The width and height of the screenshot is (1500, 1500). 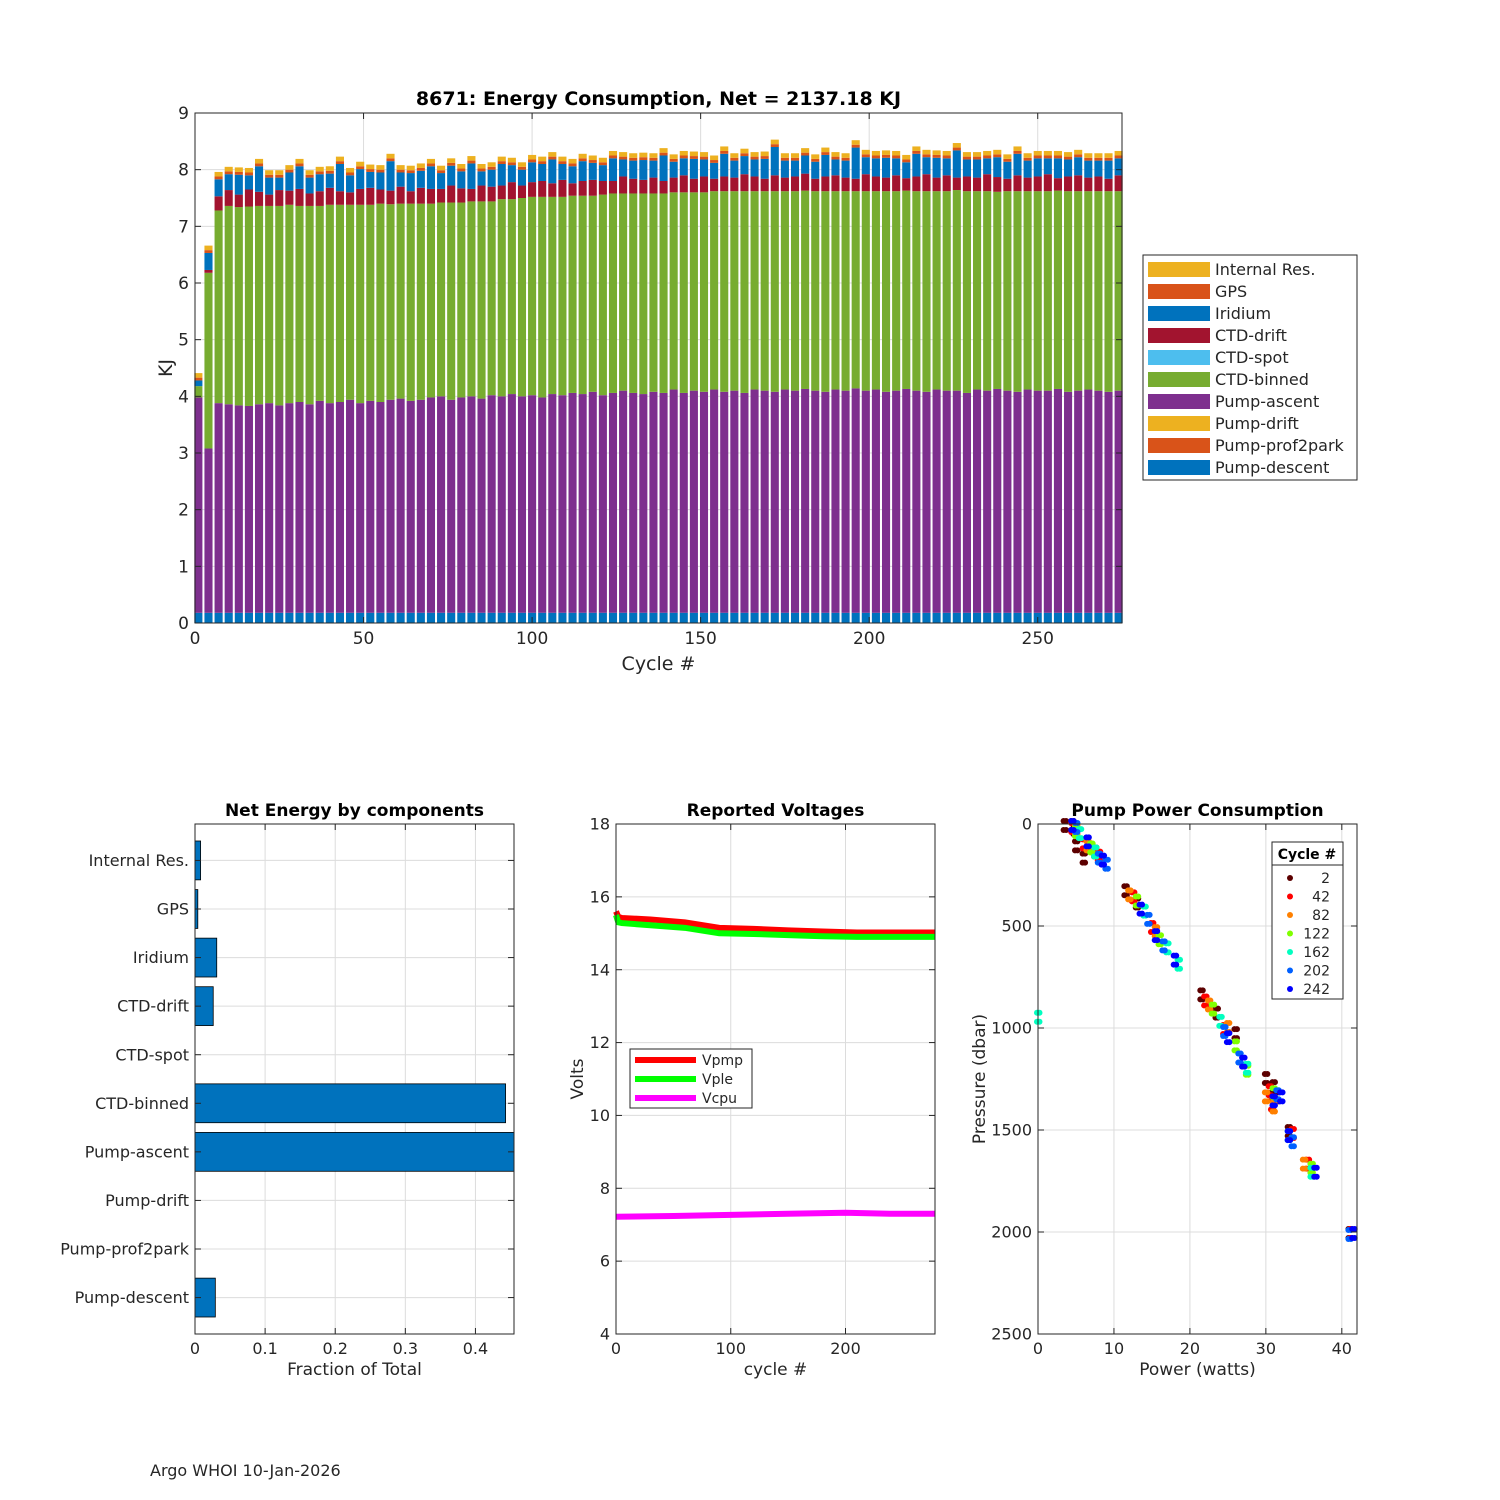 What do you see at coordinates (364, 639) in the screenshot?
I see `x-tick-label: 50` at bounding box center [364, 639].